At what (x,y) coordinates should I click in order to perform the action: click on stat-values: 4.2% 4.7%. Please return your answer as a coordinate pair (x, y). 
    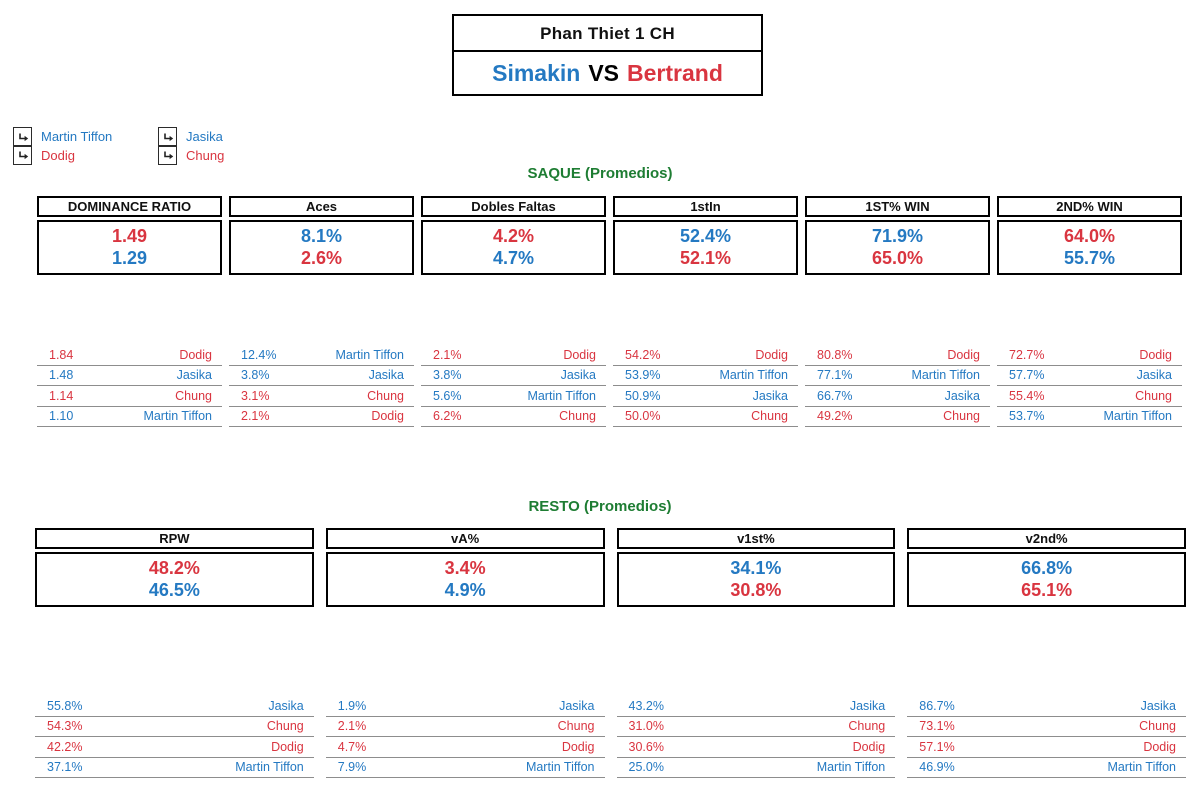
    Looking at the image, I should click on (513, 247).